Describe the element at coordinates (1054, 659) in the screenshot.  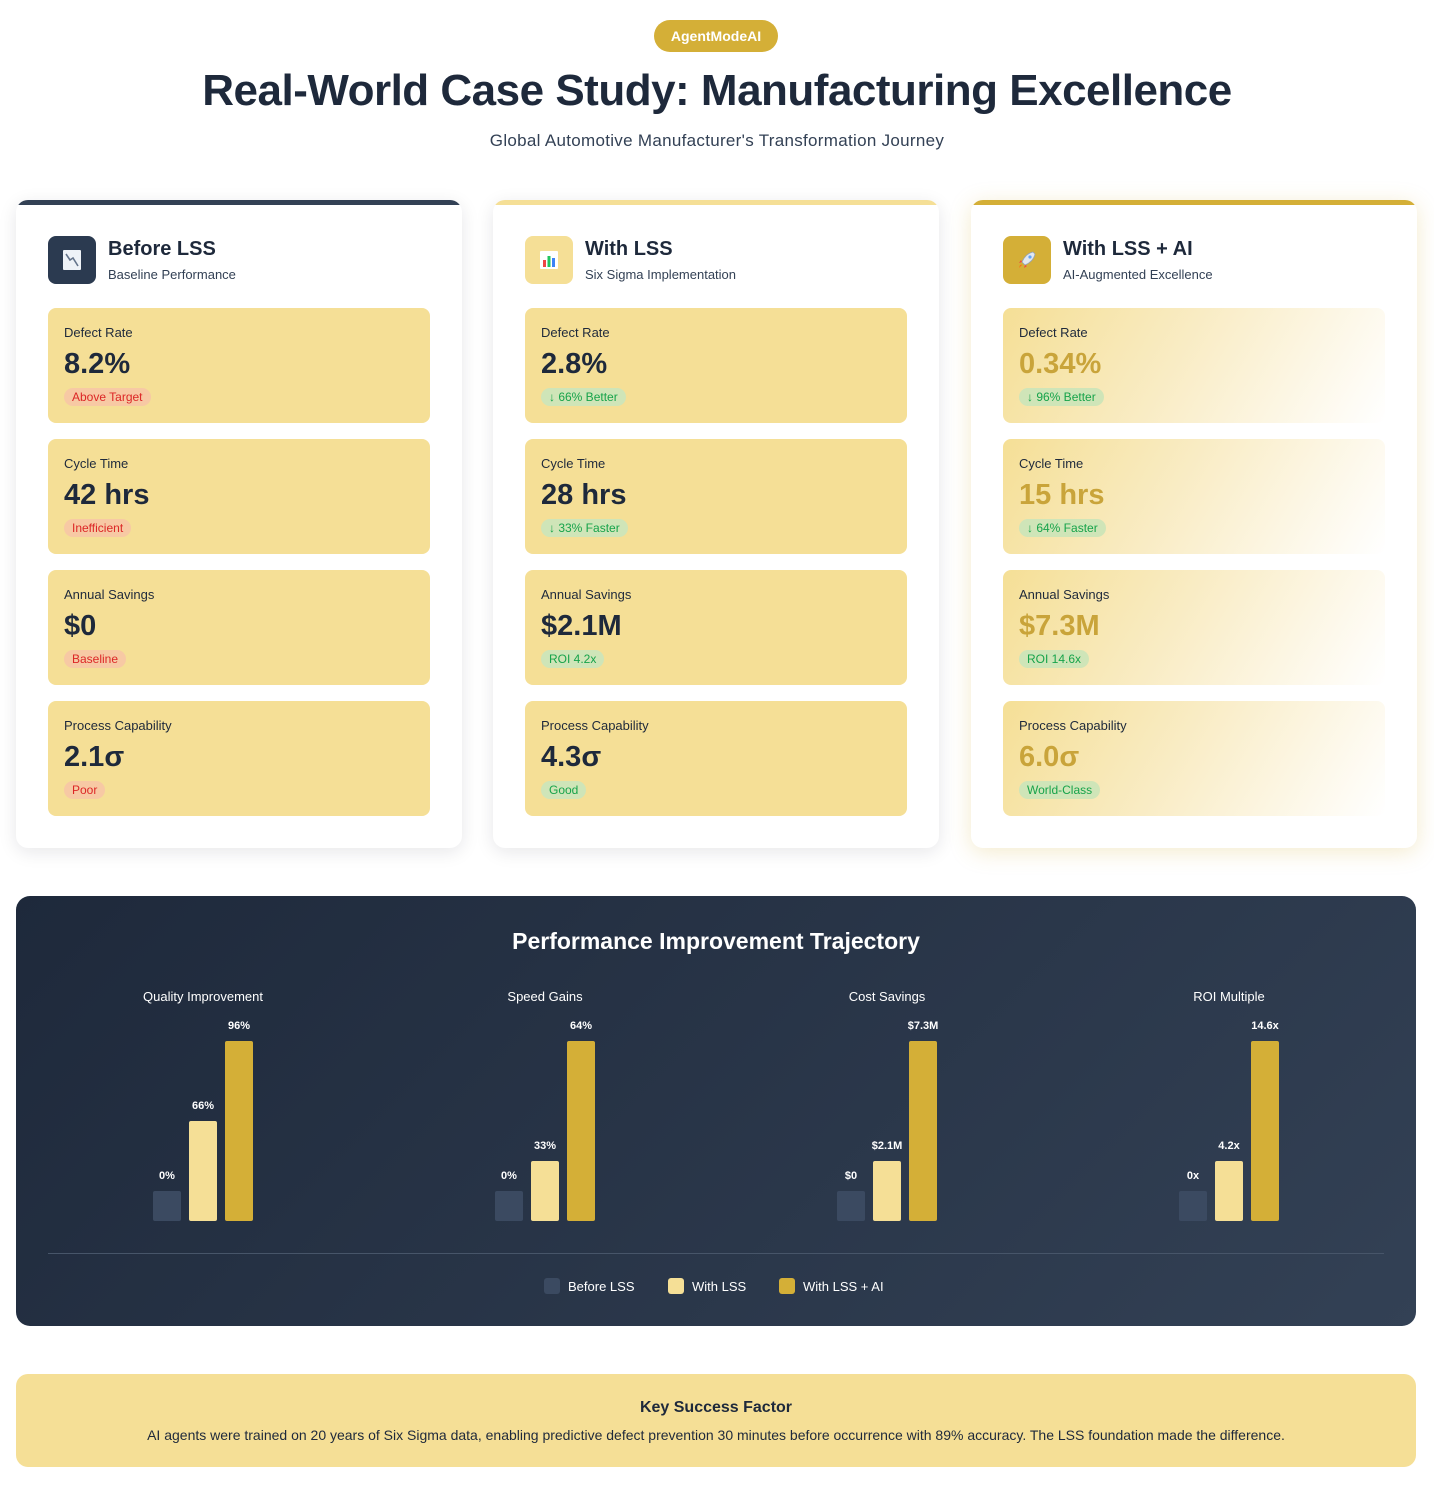
I see `status-badge: ROI 14.6x` at that location.